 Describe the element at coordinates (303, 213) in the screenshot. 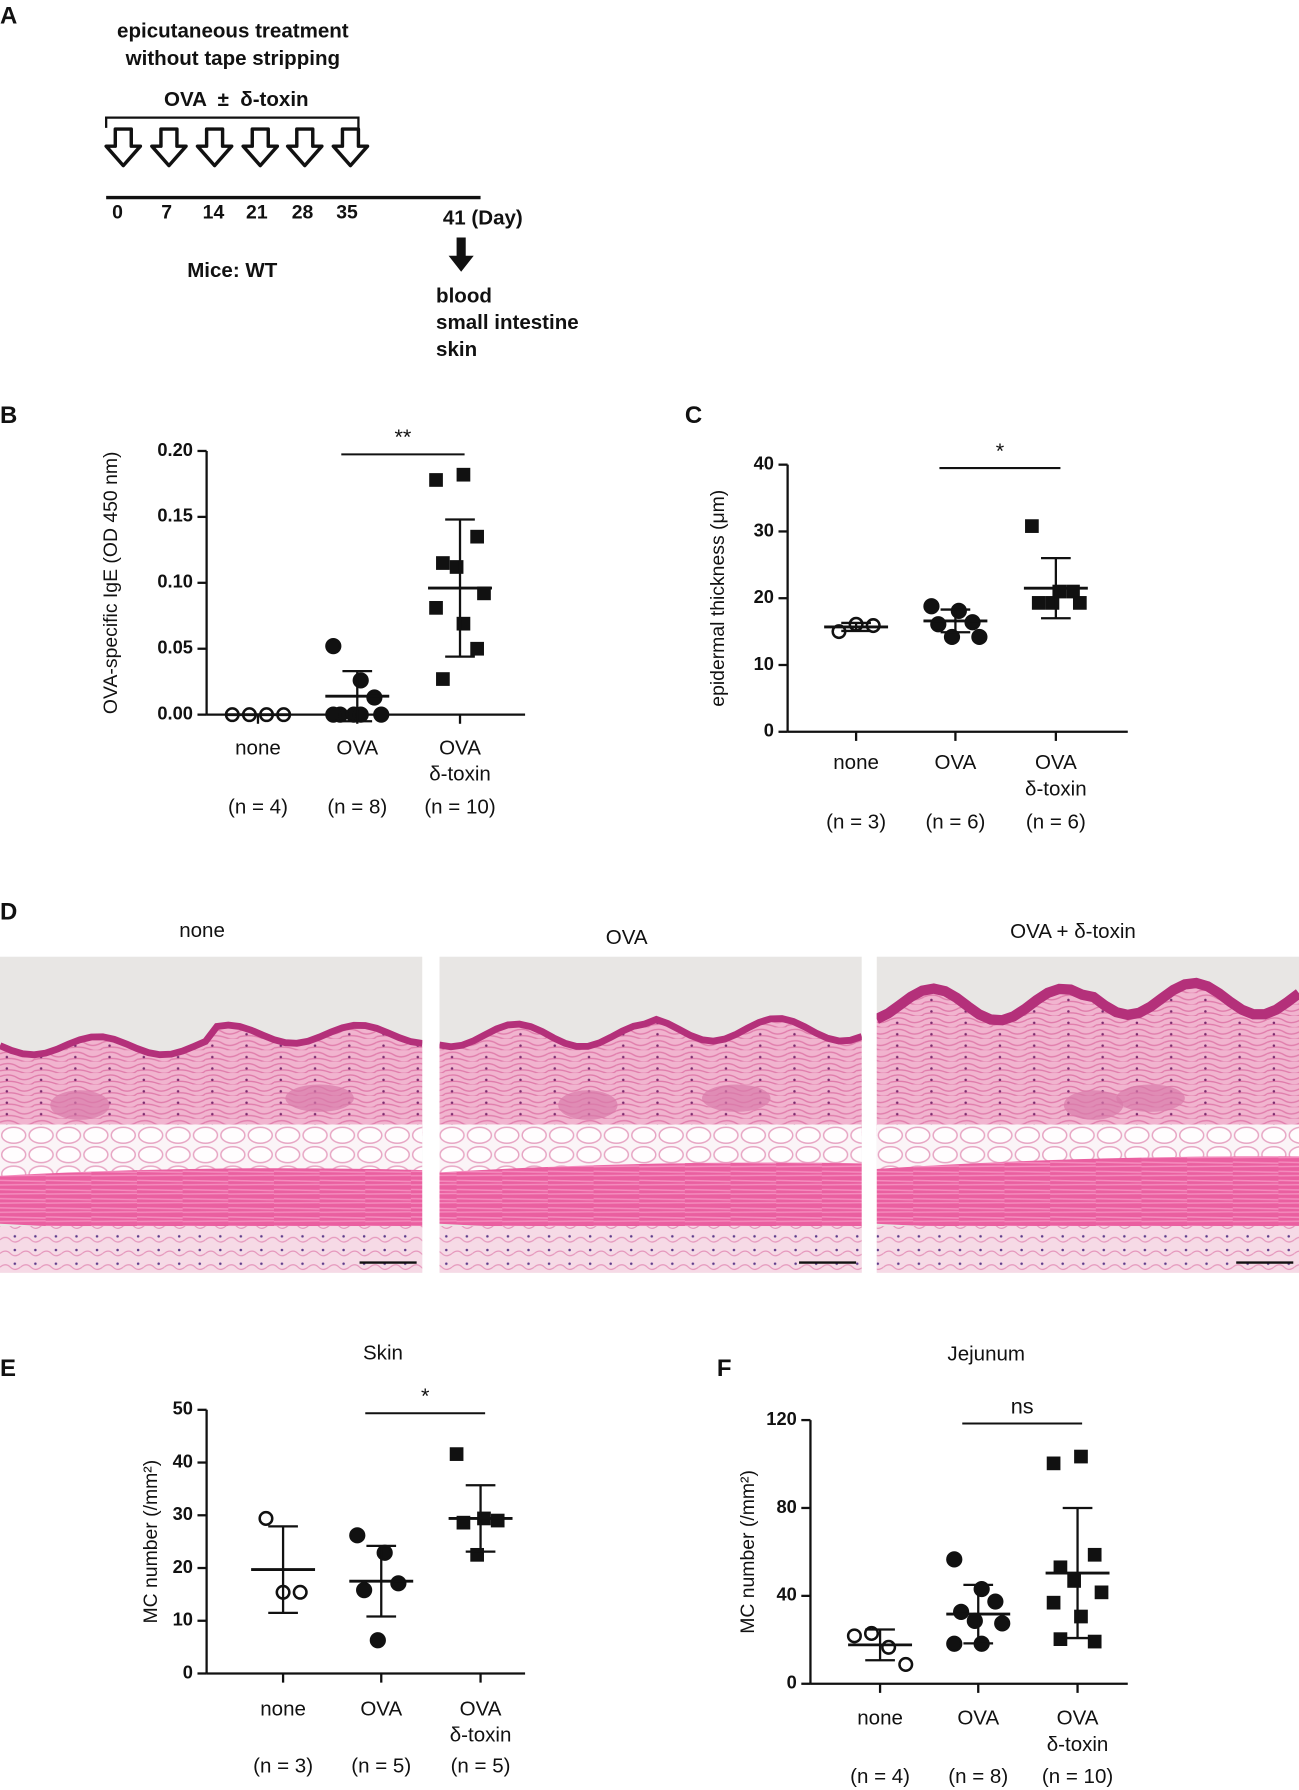

I see `day-label: 28` at that location.